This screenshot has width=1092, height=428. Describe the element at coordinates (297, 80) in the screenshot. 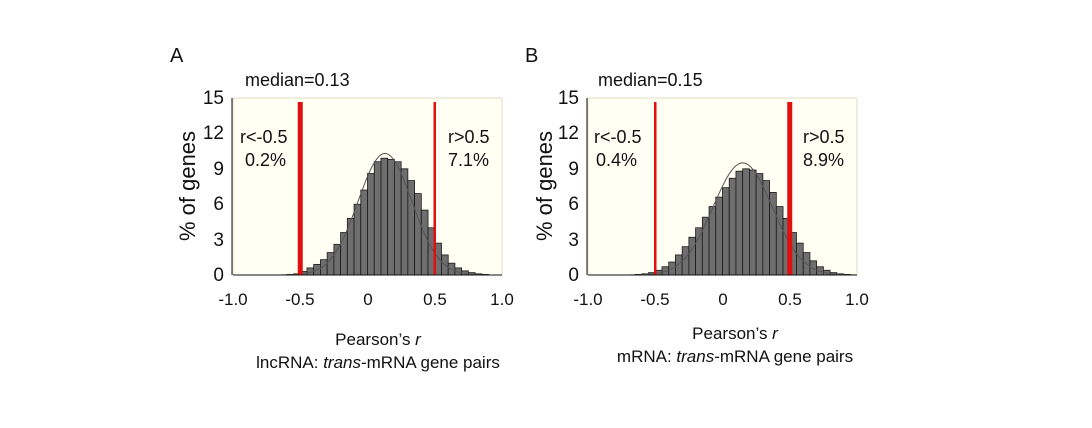

I see `median-annotation: median=0.13` at that location.